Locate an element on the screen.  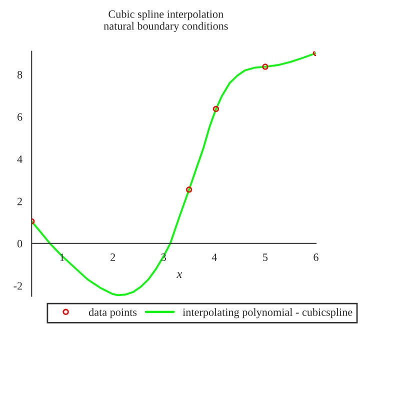
y-tick-label: 0 is located at coordinates (19, 244).